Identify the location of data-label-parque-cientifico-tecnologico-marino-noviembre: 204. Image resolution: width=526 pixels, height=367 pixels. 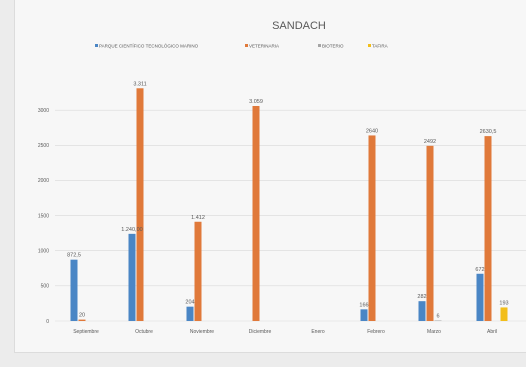
(189, 303).